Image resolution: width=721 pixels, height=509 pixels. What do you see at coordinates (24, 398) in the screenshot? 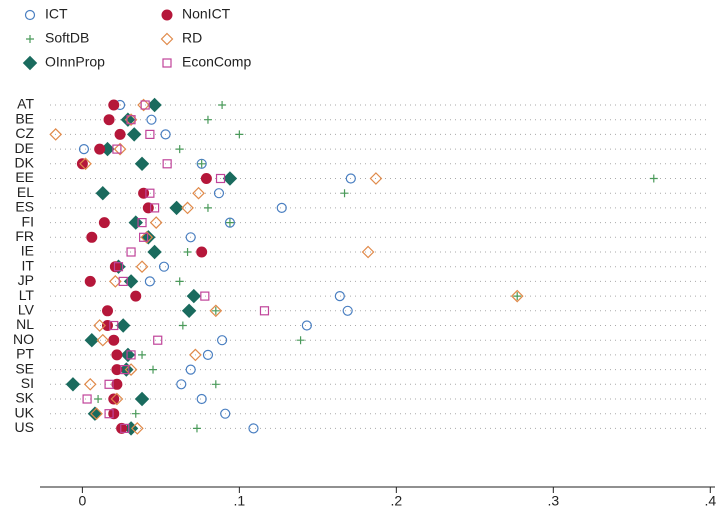
I see `y-tick-label: SK` at bounding box center [24, 398].